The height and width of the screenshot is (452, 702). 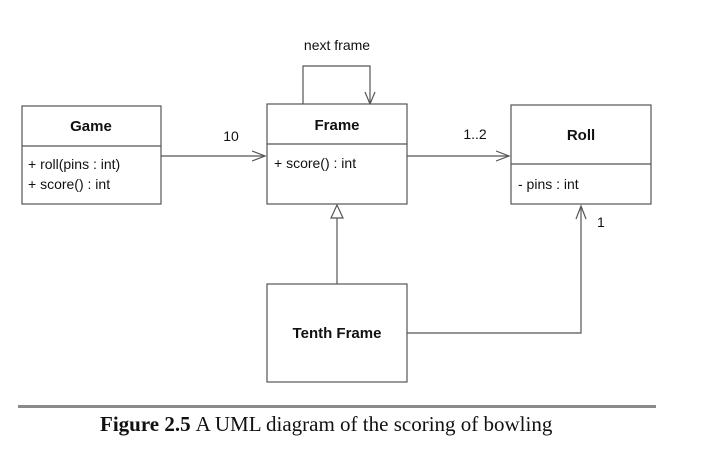 I want to click on class-tenth-frame-box, so click(x=337, y=333).